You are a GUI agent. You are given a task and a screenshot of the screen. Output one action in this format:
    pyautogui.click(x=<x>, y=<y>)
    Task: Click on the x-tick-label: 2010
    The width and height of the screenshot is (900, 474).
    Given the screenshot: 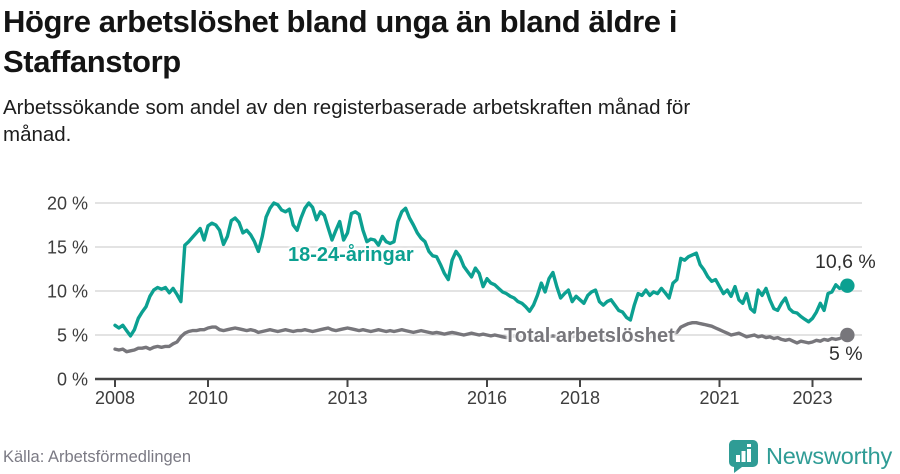 What is the action you would take?
    pyautogui.click(x=208, y=398)
    